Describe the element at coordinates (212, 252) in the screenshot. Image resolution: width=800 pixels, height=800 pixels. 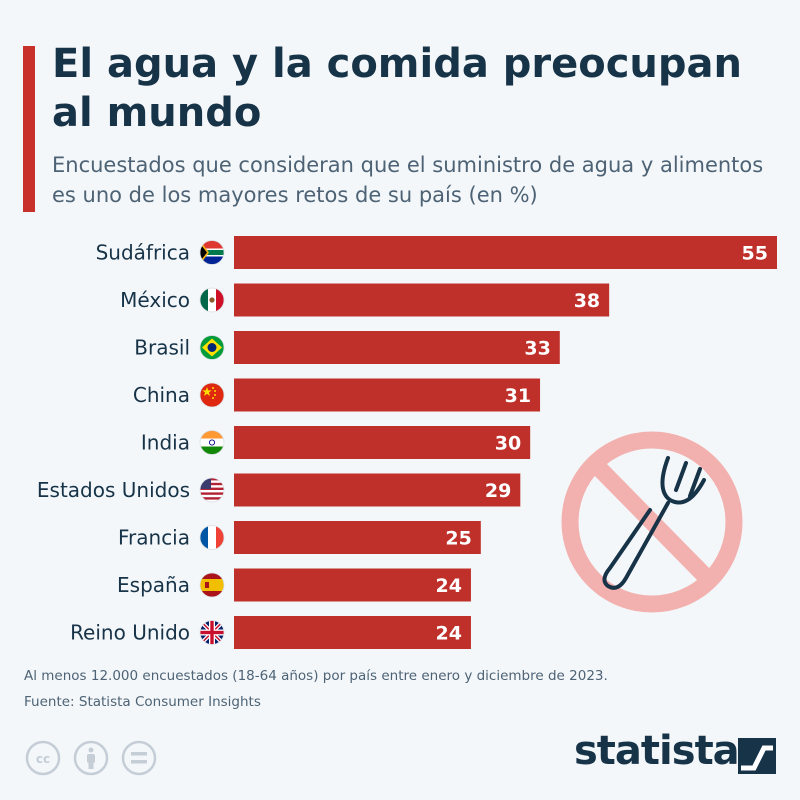
I see `flag-south-africa-icon` at that location.